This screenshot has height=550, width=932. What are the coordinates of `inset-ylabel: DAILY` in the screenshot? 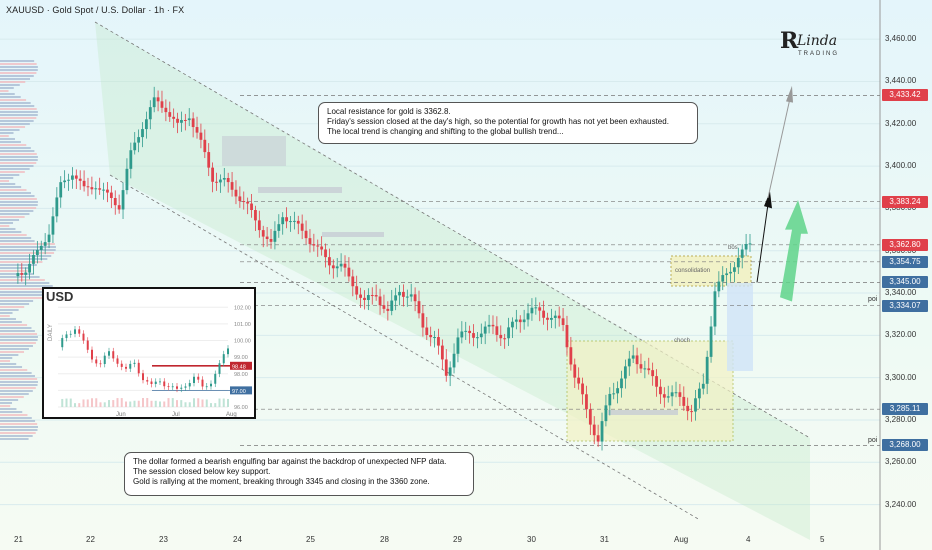 It's located at (51, 332).